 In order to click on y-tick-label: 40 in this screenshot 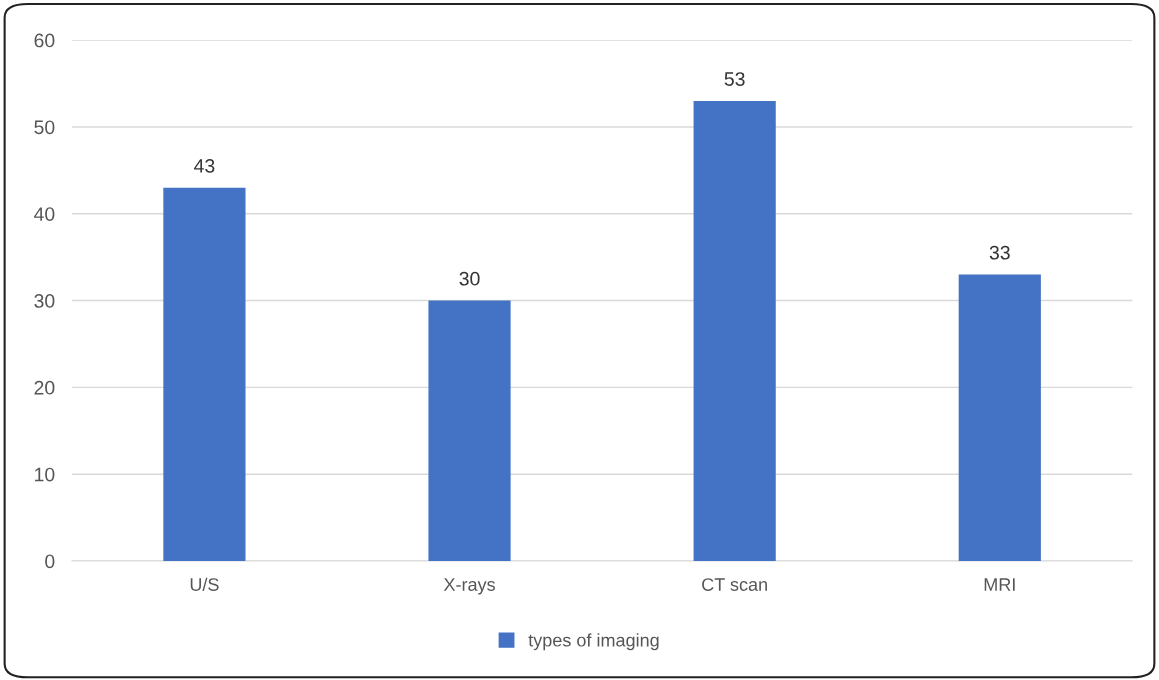, I will do `click(44, 214)`.